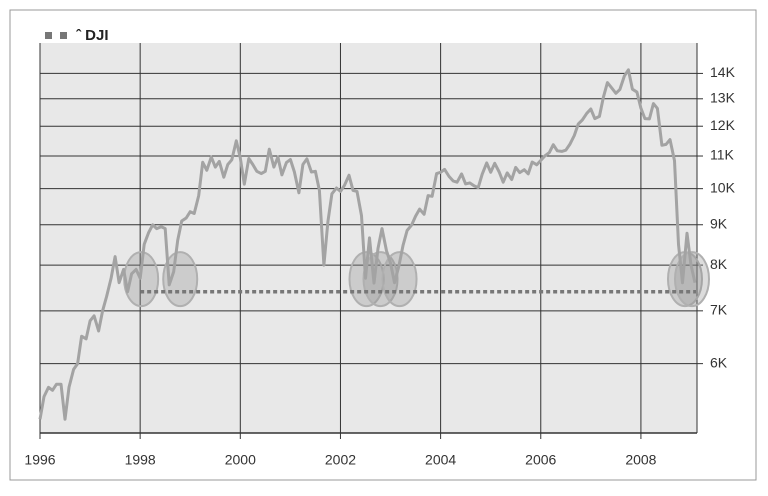  I want to click on y-tick-label: 14K, so click(723, 72).